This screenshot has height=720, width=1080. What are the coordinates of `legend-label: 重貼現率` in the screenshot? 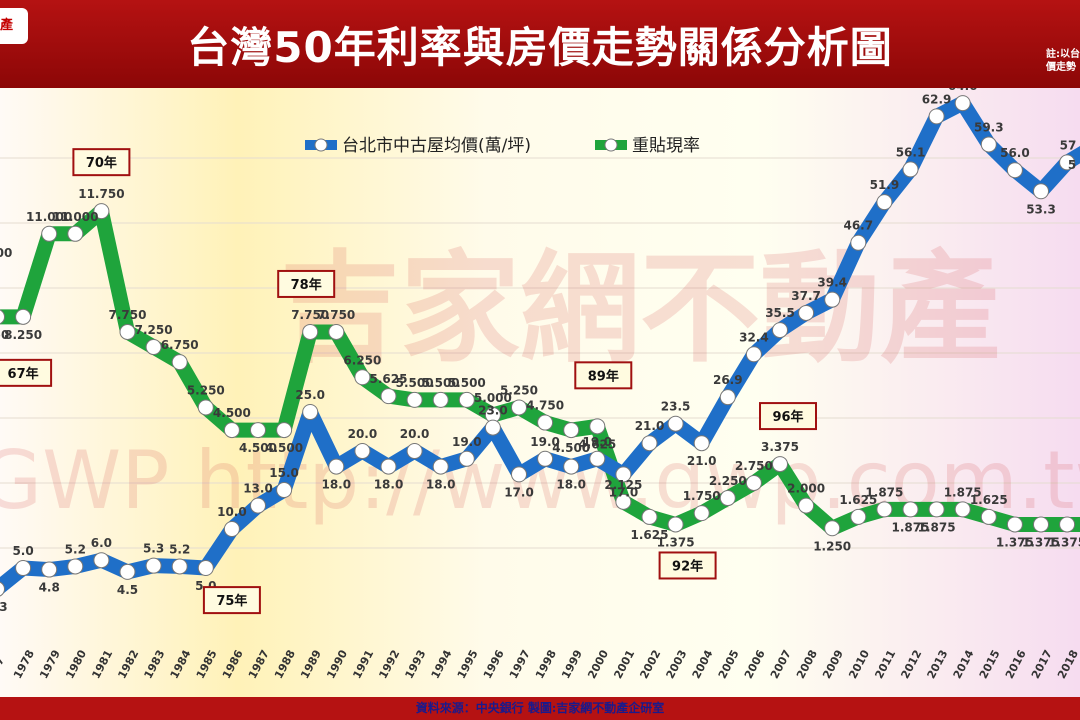 It's located at (666, 146).